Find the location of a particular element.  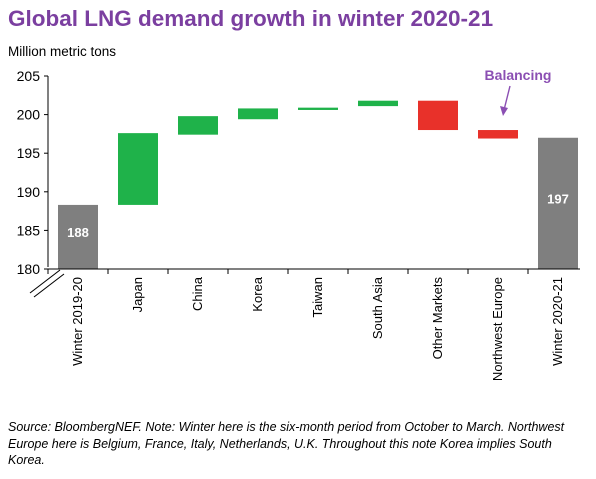

x-label-korea: Korea is located at coordinates (257, 293).